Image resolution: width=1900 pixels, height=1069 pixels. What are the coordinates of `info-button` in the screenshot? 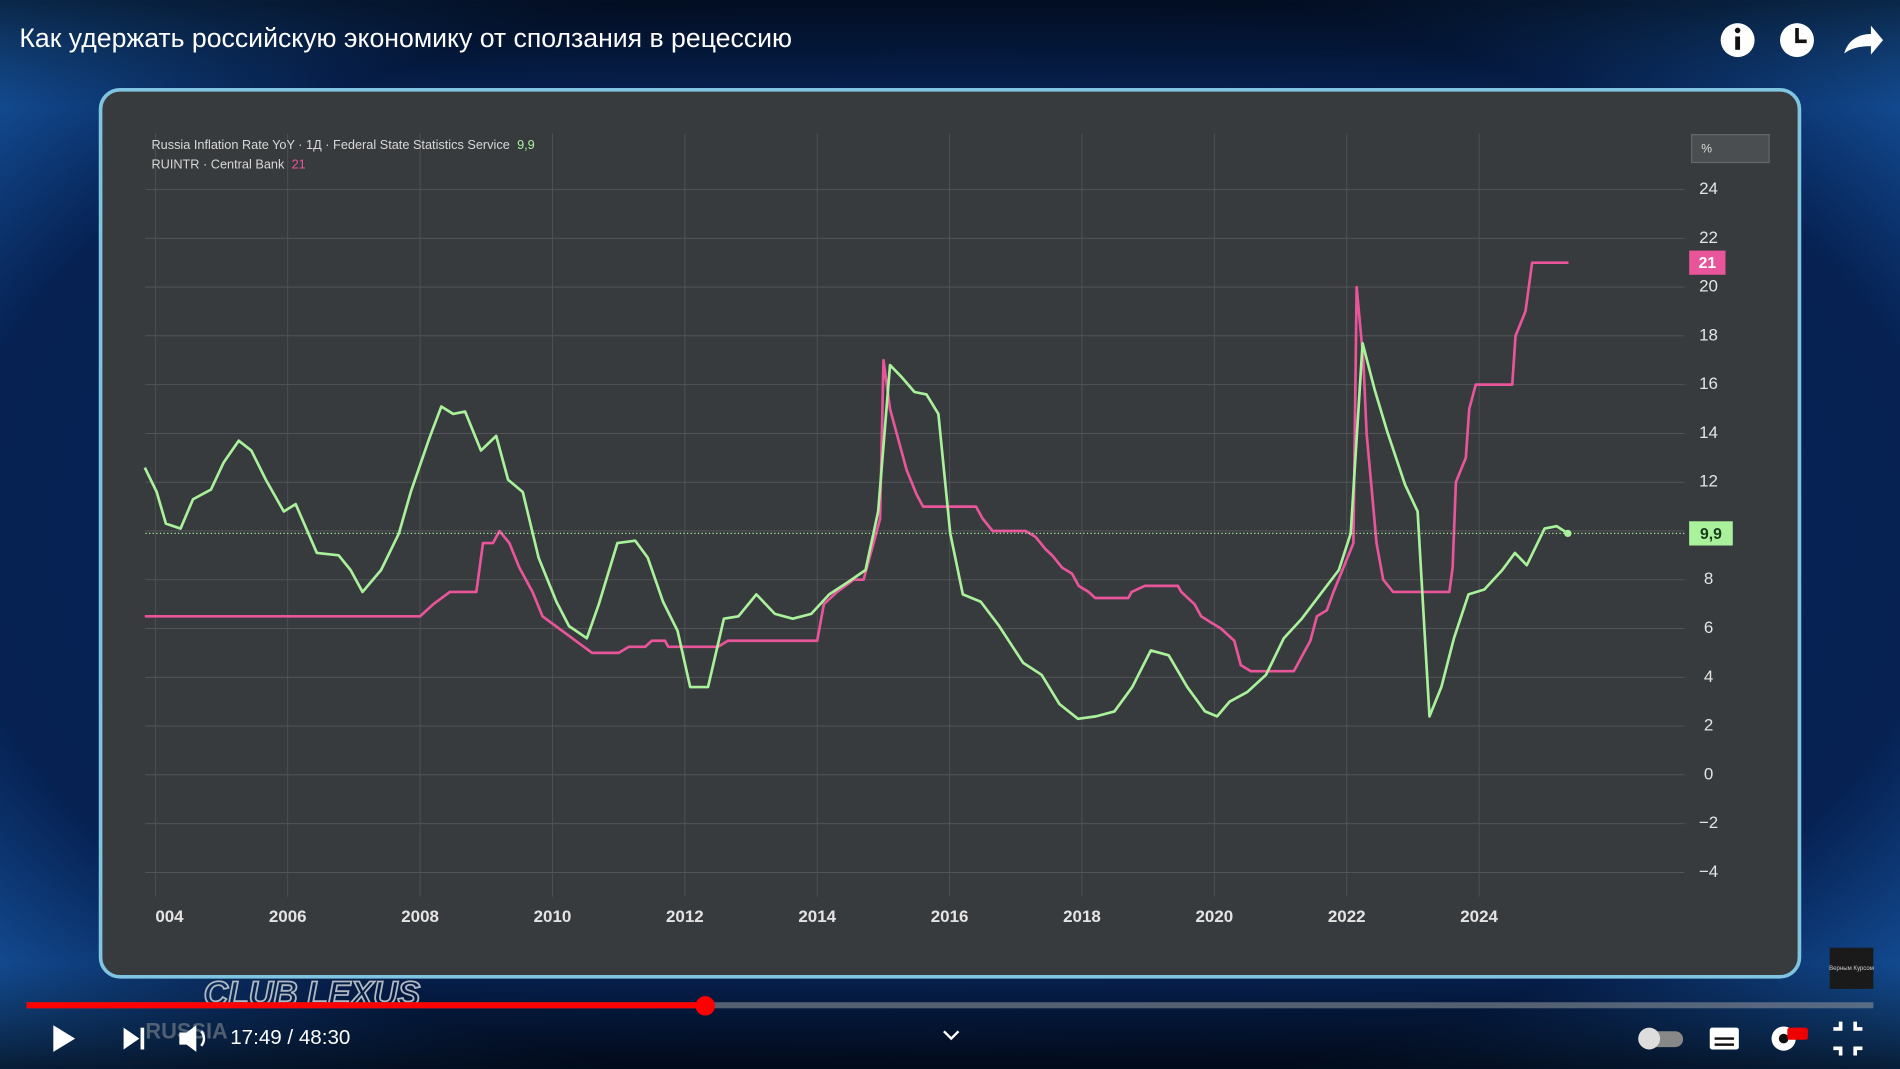 It's located at (1737, 40).